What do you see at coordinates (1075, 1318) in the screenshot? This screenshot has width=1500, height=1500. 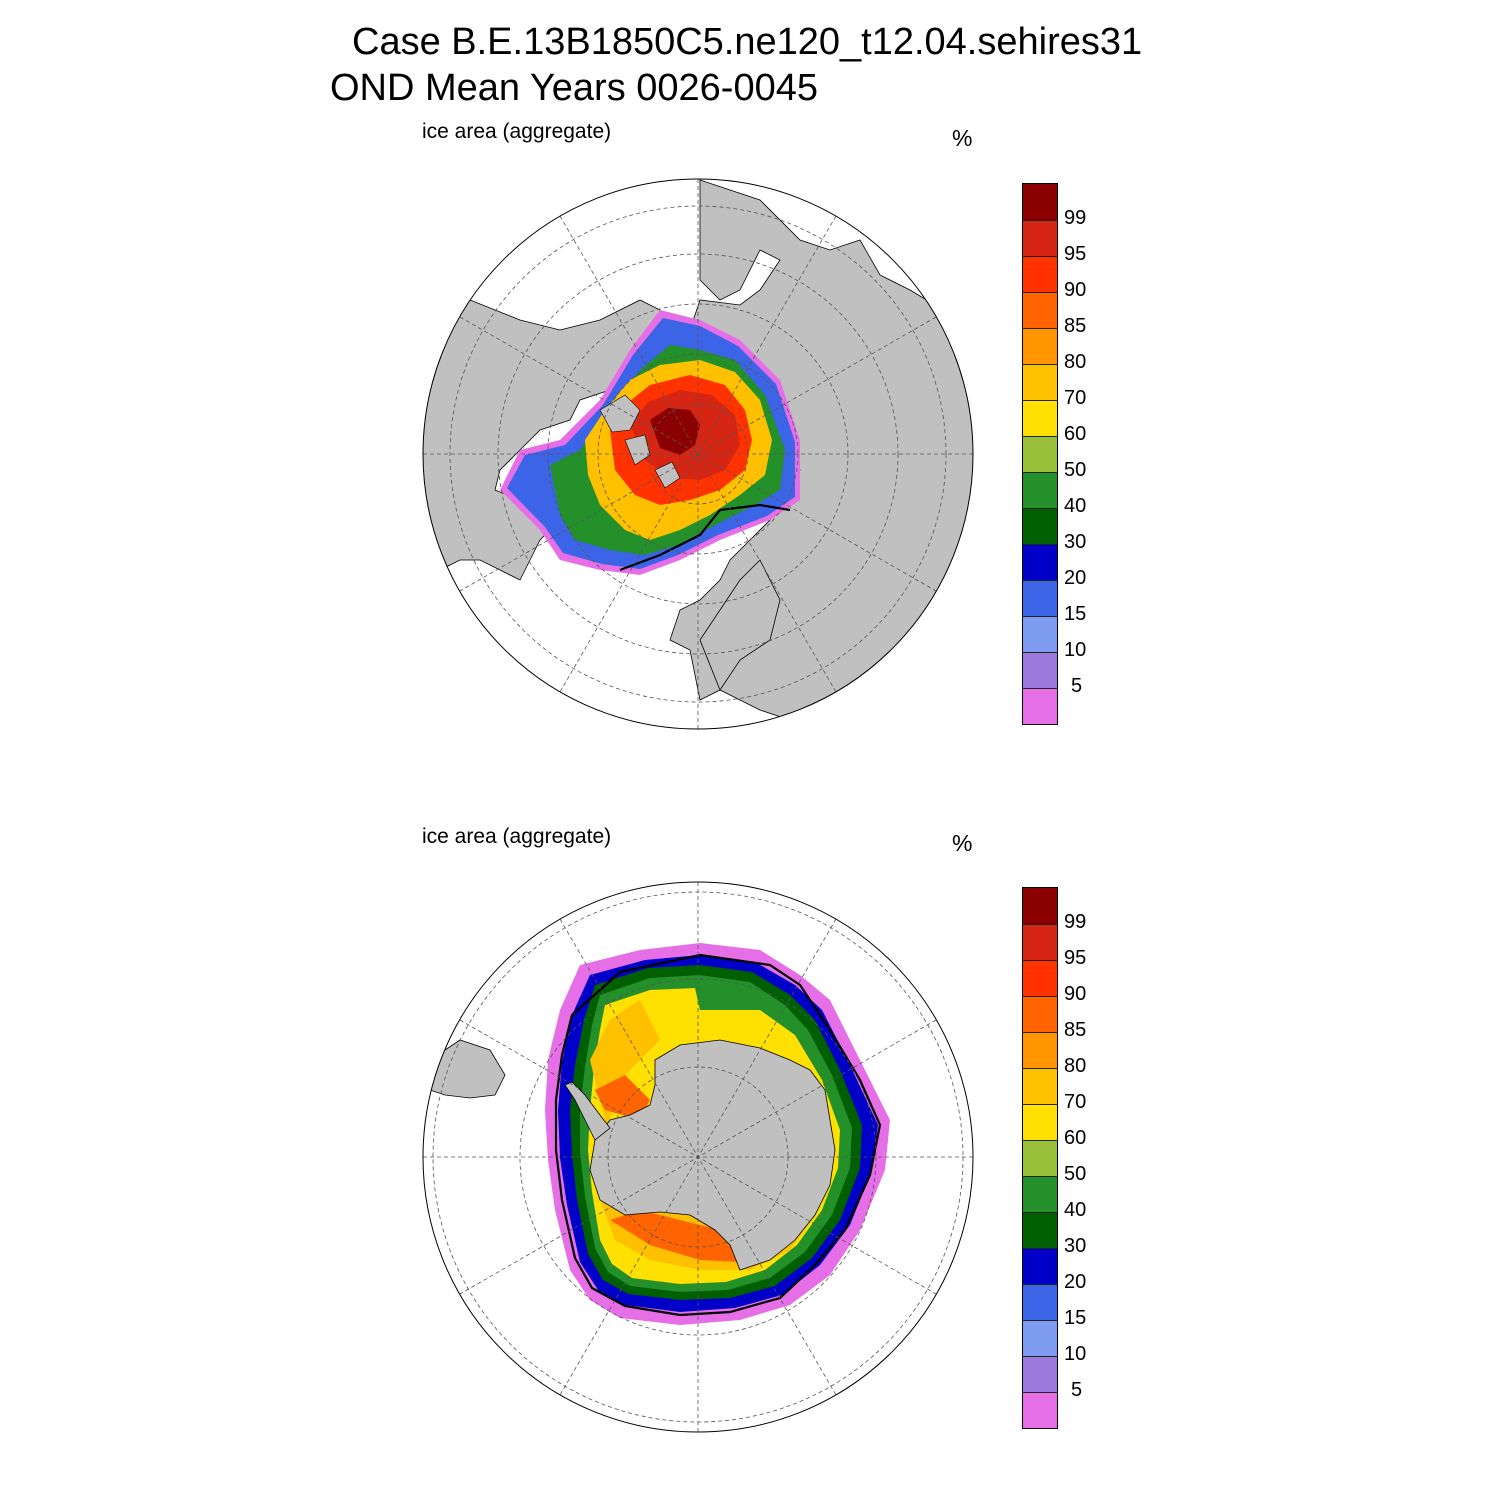 I see `south-colorbar-tick-label: 15` at bounding box center [1075, 1318].